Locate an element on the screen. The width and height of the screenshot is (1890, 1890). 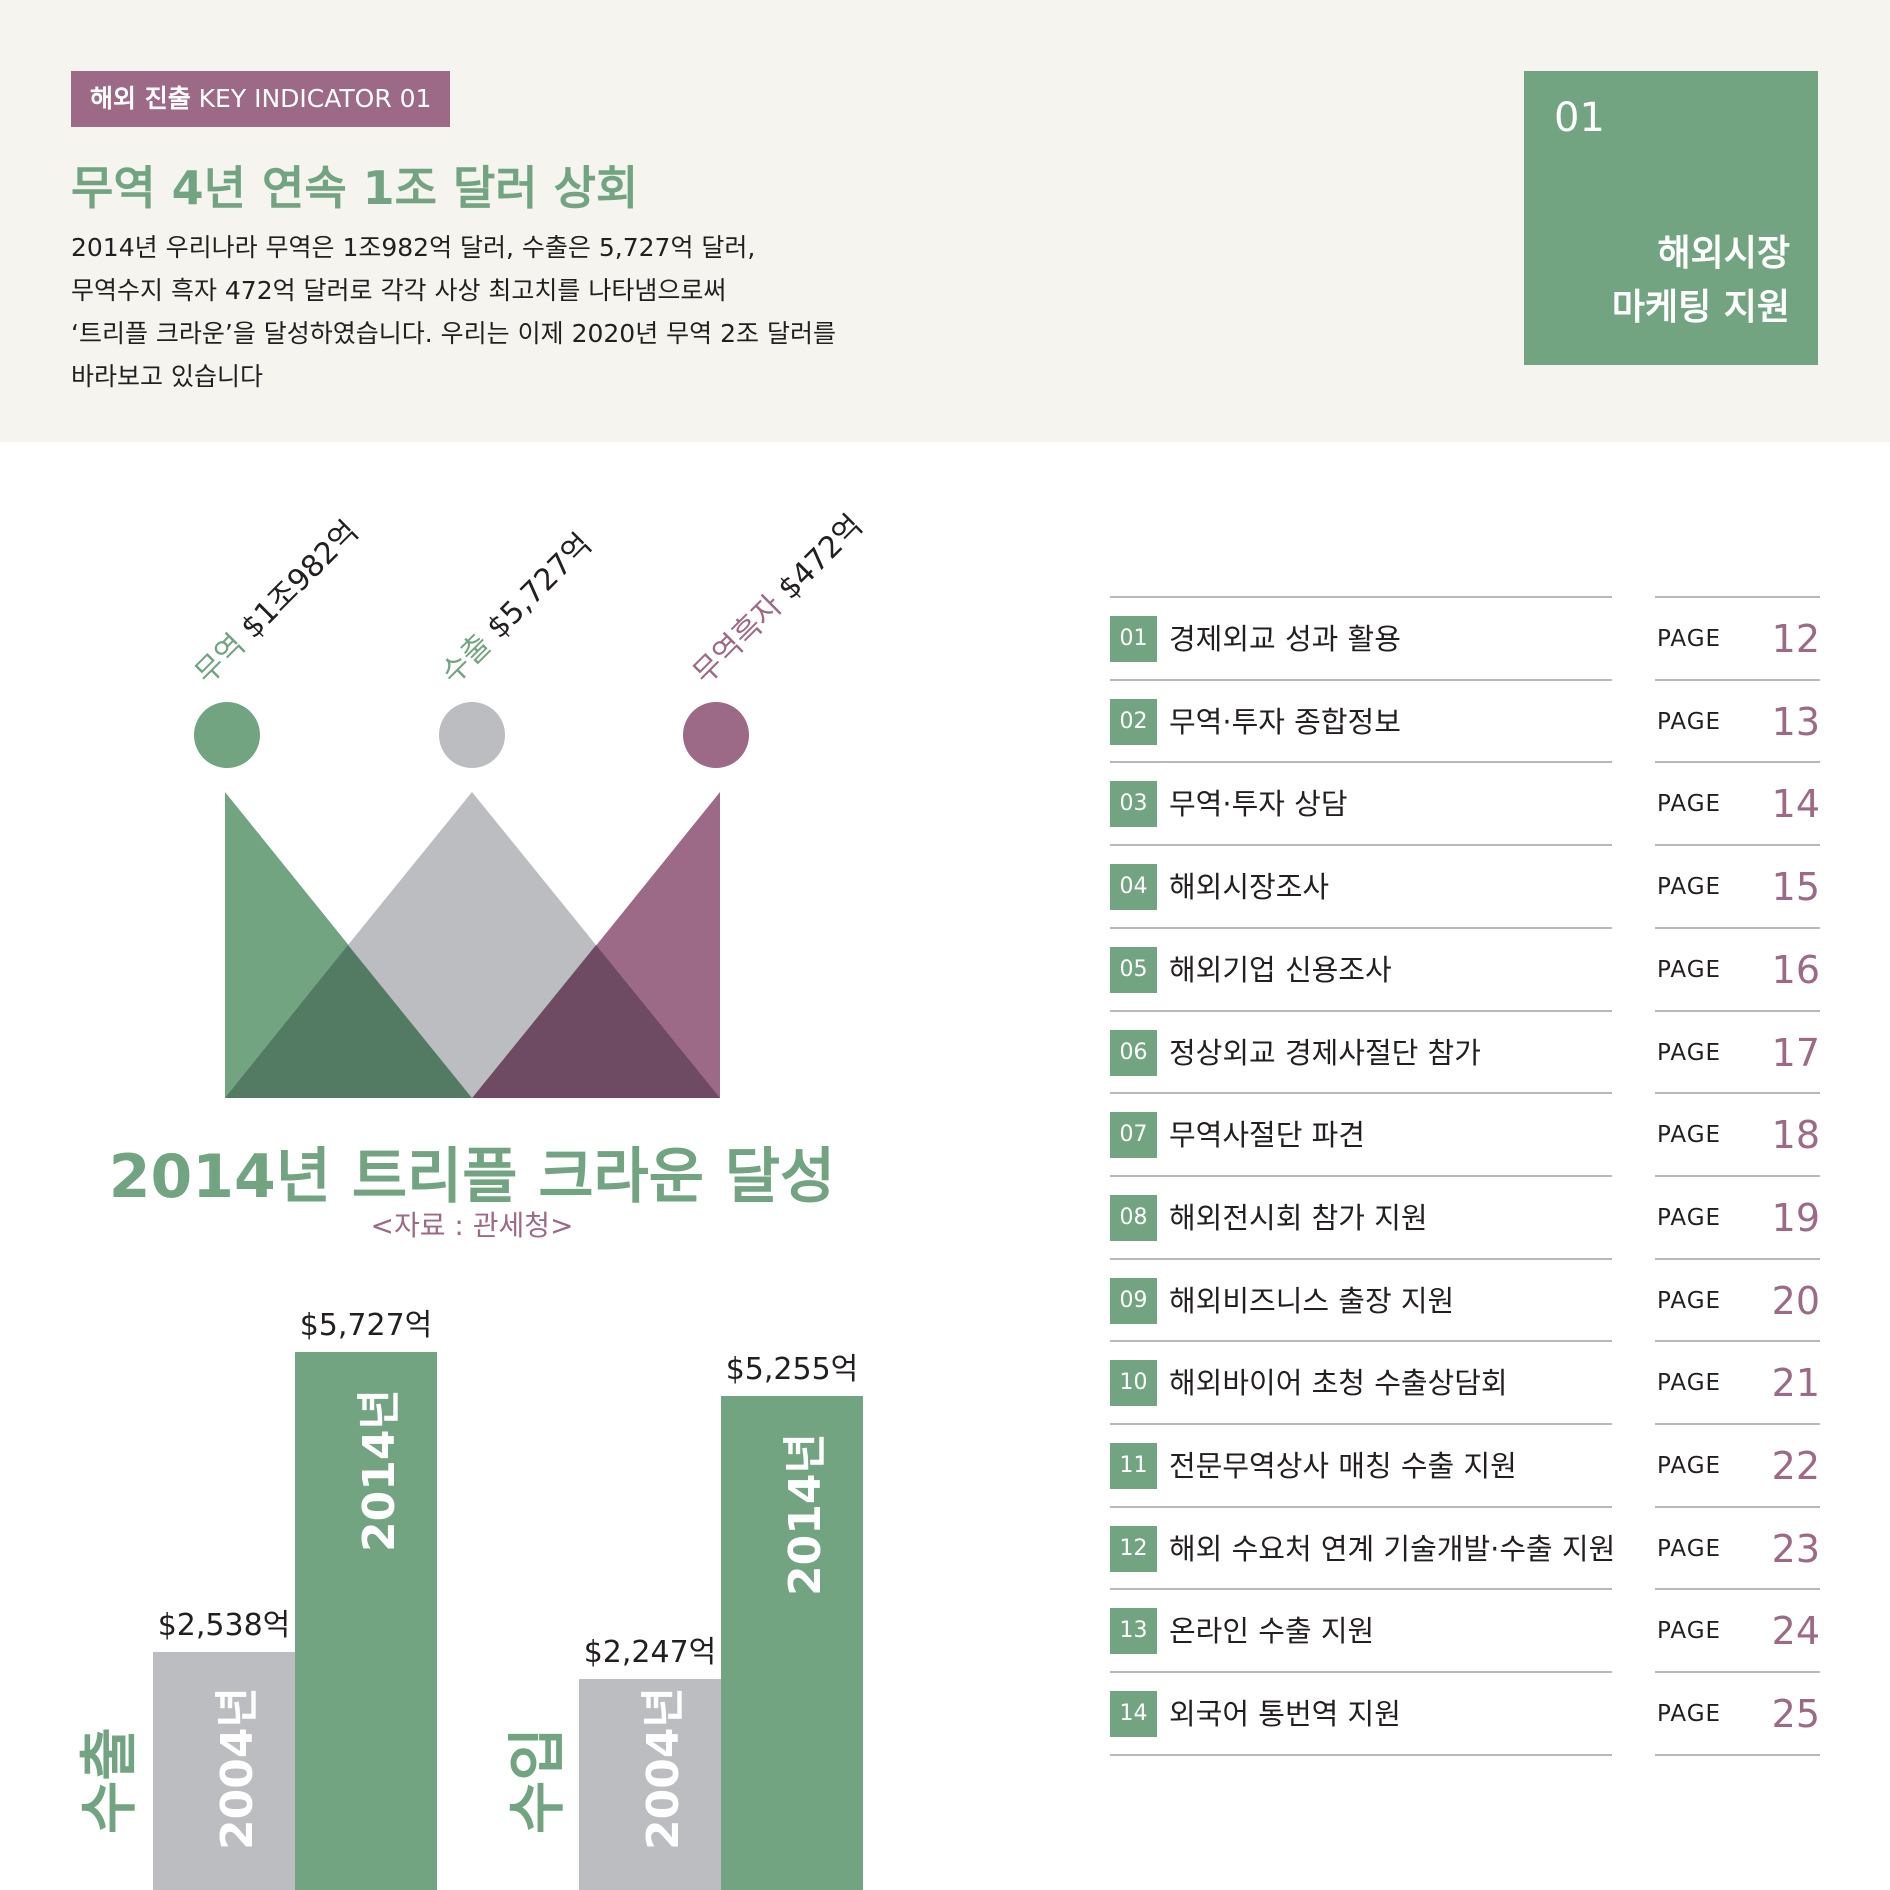
bar-group-label: 수입 is located at coordinates (537, 1780).